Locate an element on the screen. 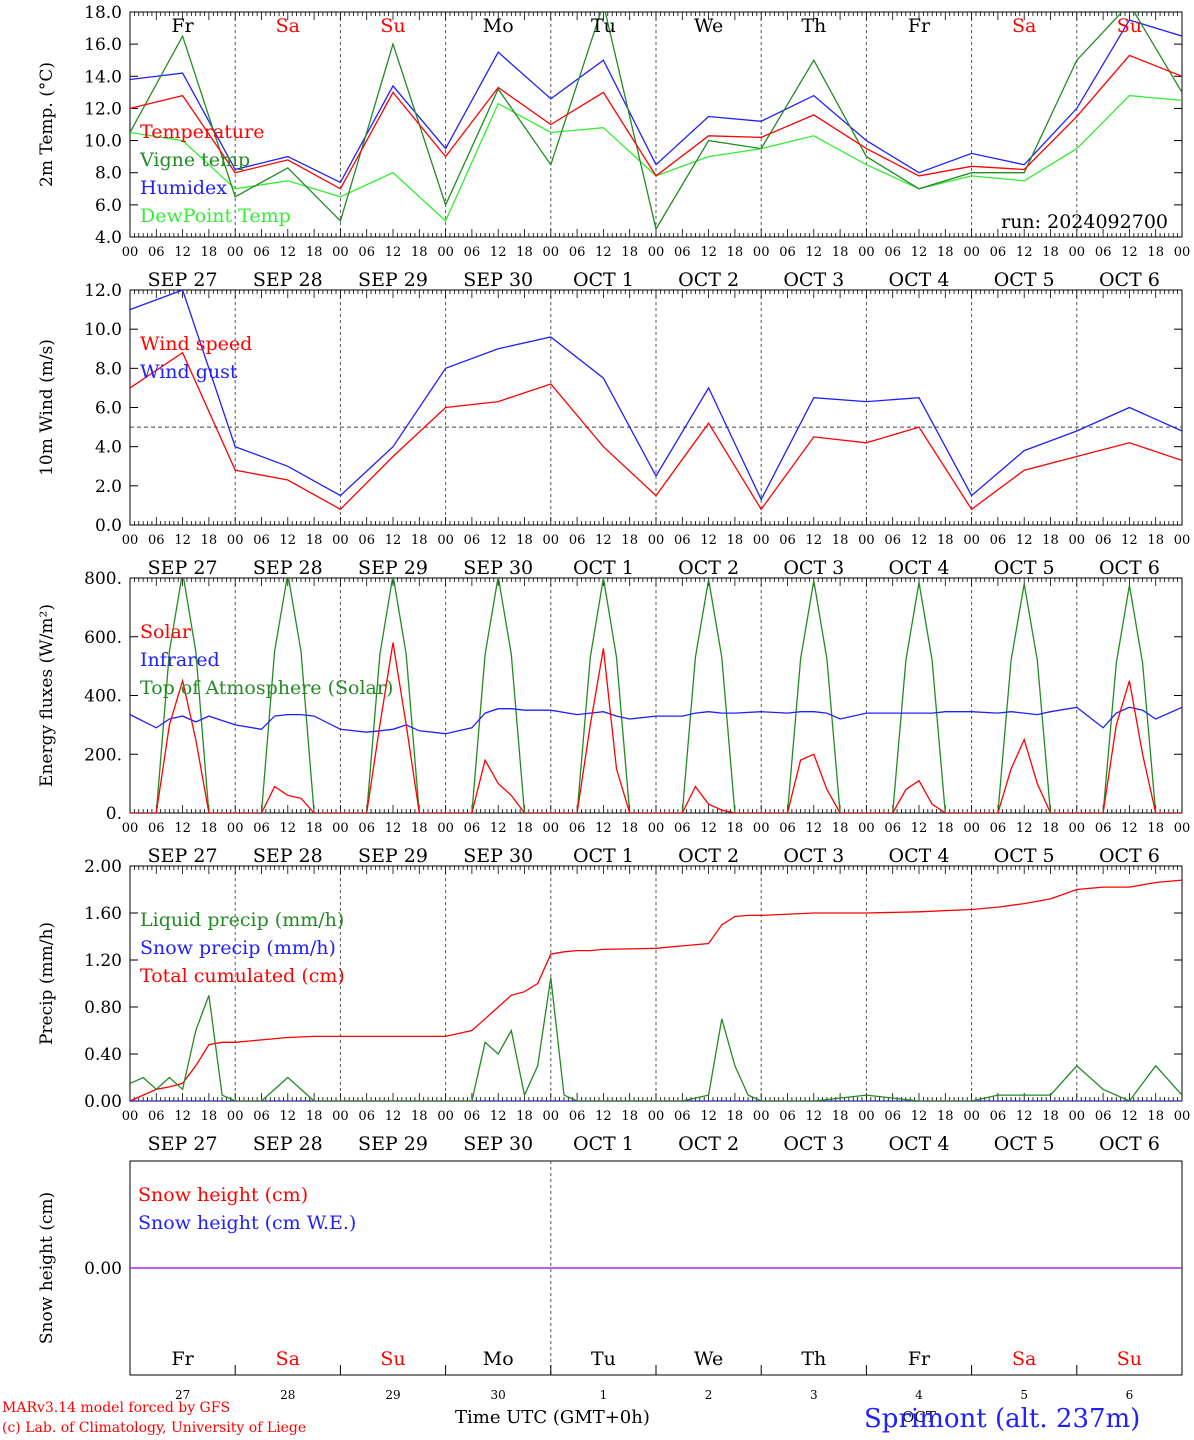  y-tick-label: 0. is located at coordinates (114, 814).